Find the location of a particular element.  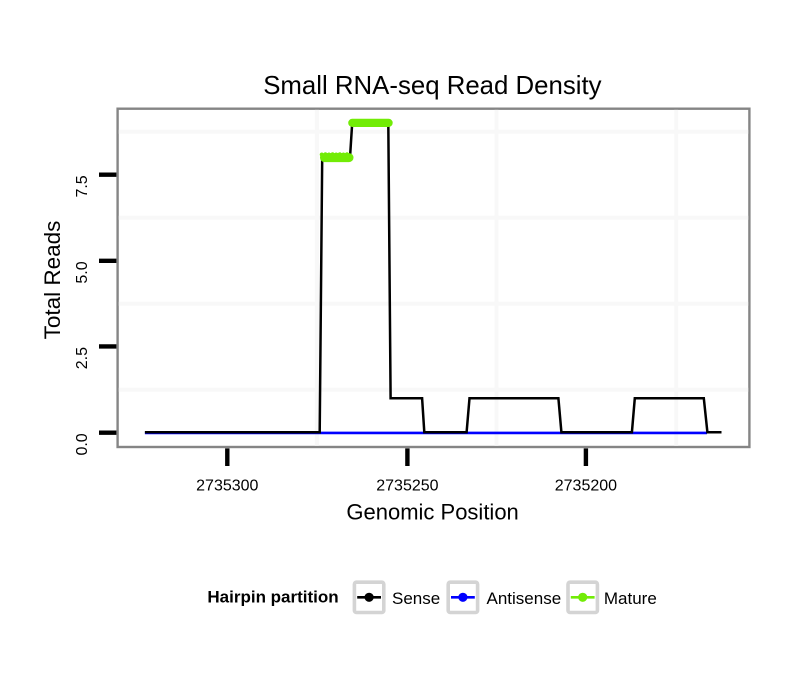

svg-text: 2735200 is located at coordinates (586, 485).